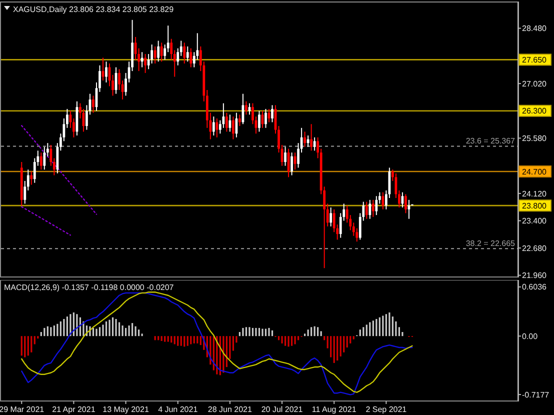 The height and width of the screenshot is (415, 554). Describe the element at coordinates (535, 83) in the screenshot. I see `y-tick-label: 27.020` at that location.